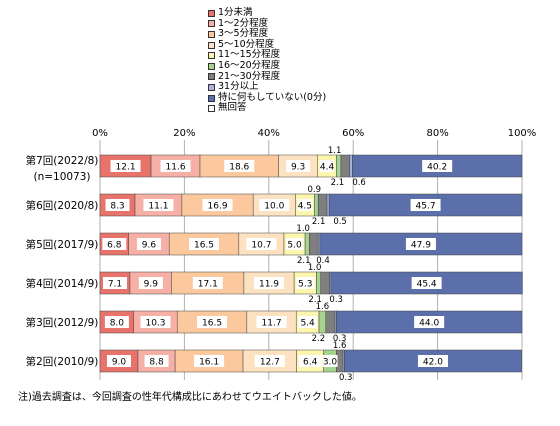 The image size is (560, 426). Describe the element at coordinates (429, 324) in the screenshot. I see `data-label: 44.0` at that location.